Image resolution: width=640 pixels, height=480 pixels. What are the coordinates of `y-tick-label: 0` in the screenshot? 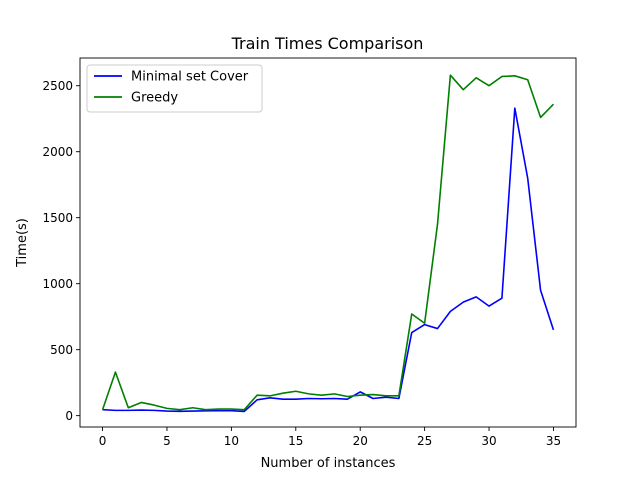 It's located at (69, 416).